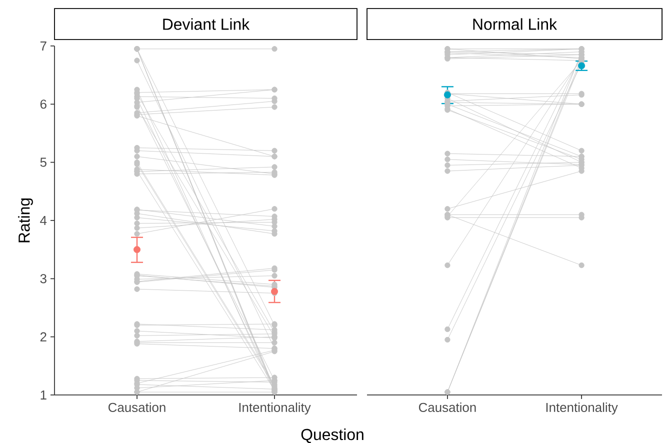 This screenshot has height=443, width=663. What do you see at coordinates (43, 279) in the screenshot?
I see `y-tick-label: 3` at bounding box center [43, 279].